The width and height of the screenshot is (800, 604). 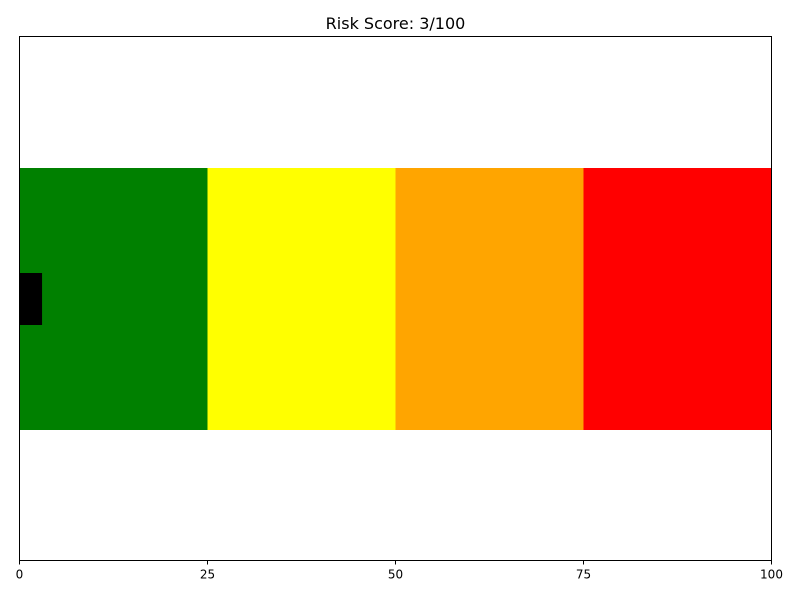 What do you see at coordinates (395, 575) in the screenshot?
I see `x-tick-label-50: 50` at bounding box center [395, 575].